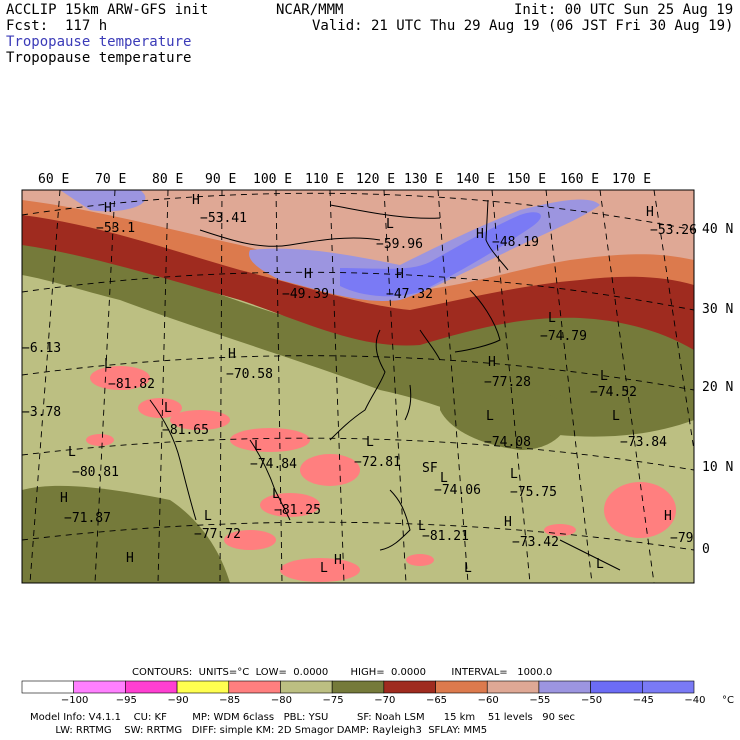 The image size is (740, 740). Describe the element at coordinates (488, 700) in the screenshot. I see `colorbar-tick-label: −60` at that location.